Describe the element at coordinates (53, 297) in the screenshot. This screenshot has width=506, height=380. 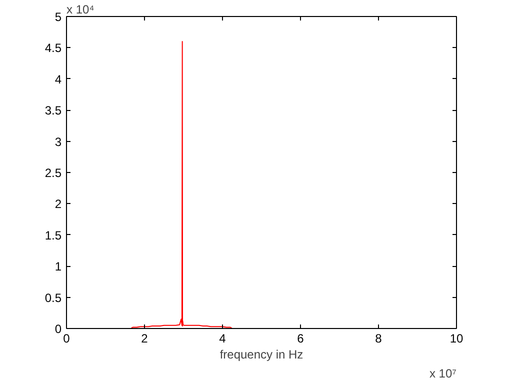
I see `y-tick-label: 0.5` at that location.